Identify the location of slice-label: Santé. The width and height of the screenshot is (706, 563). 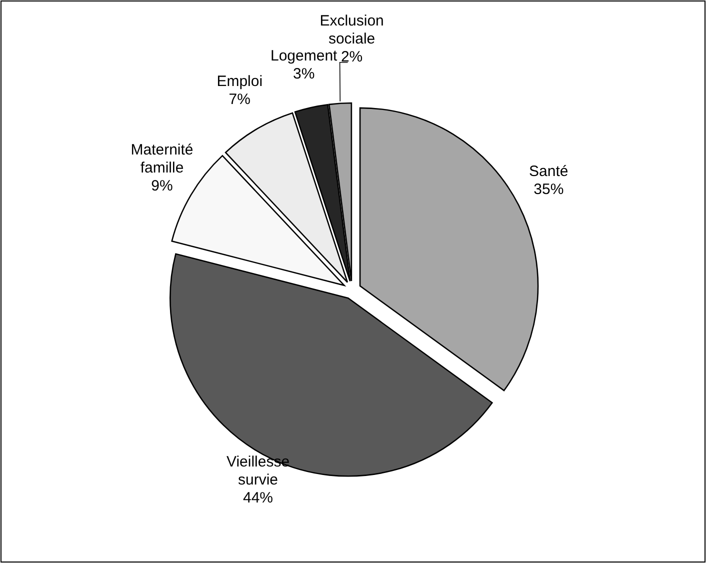
(548, 171).